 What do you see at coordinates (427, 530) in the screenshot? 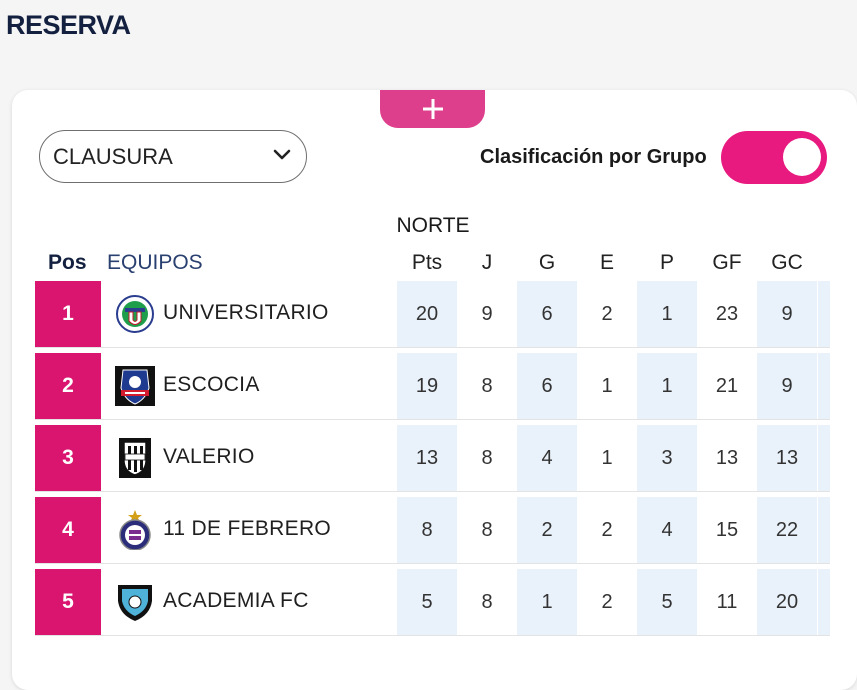
I see `cell-pts: 8` at bounding box center [427, 530].